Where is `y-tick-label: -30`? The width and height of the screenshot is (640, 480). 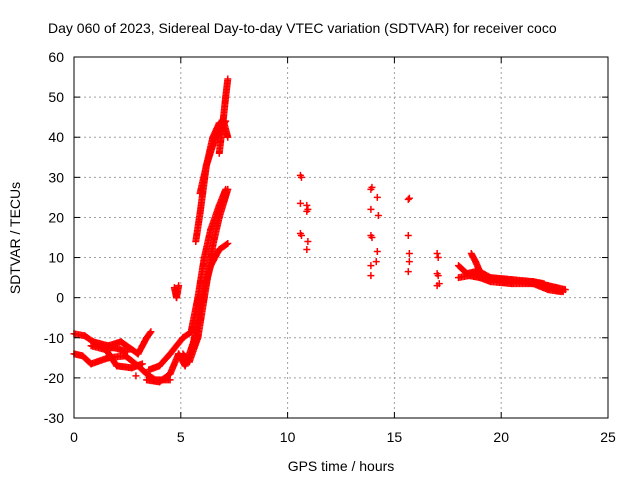 y-tick-label: -30 is located at coordinates (54, 418).